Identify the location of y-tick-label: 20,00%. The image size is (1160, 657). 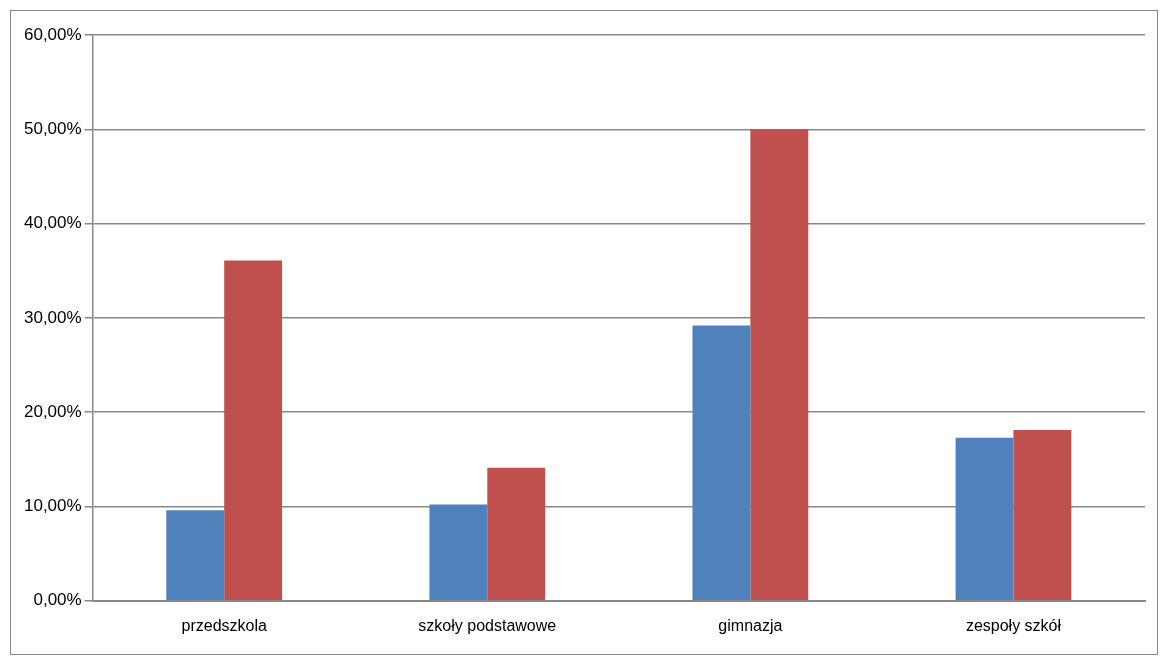
(52, 411).